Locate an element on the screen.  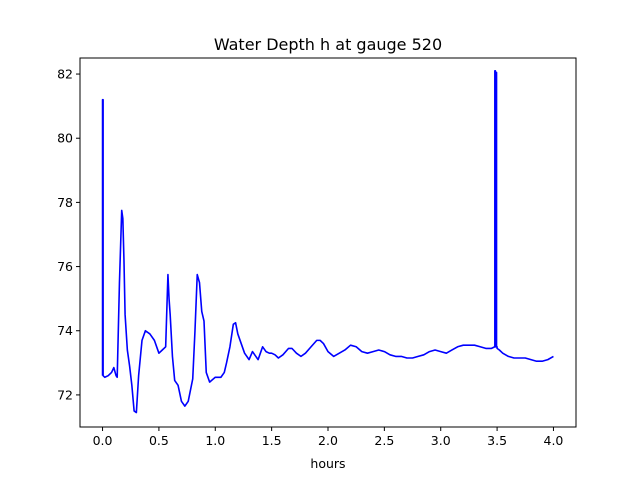
x-tick-label: 1.0 is located at coordinates (215, 440).